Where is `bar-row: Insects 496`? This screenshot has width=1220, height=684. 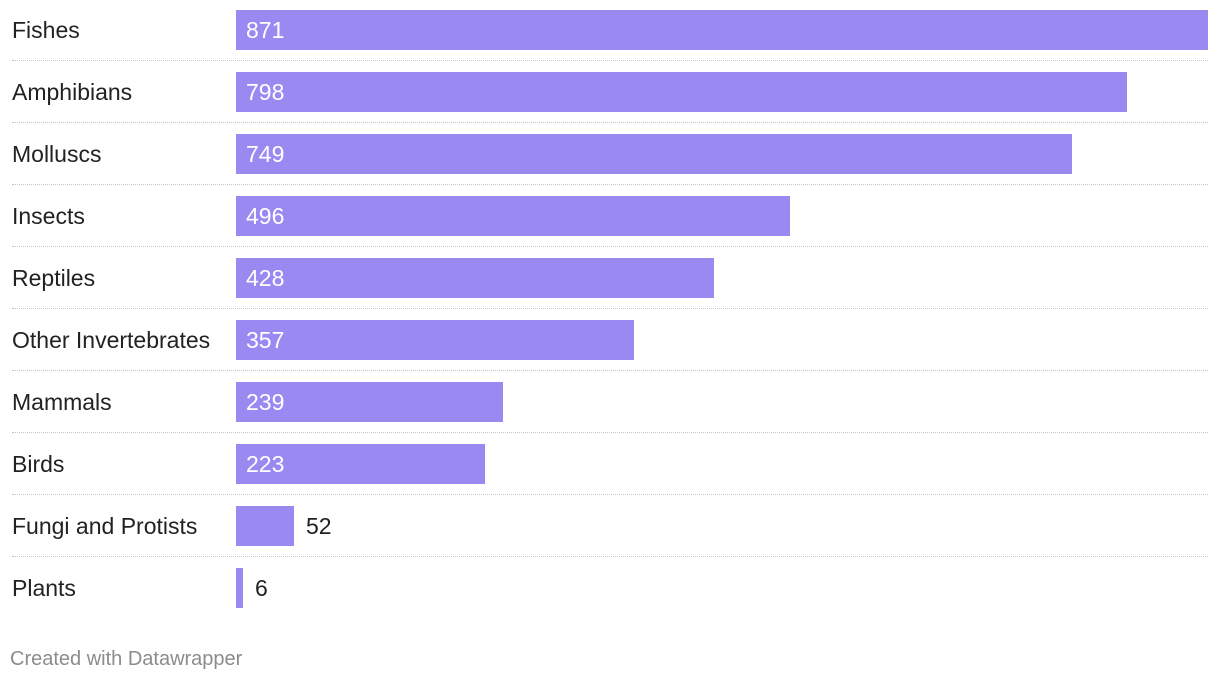
bar-row: Insects 496 is located at coordinates (610, 227).